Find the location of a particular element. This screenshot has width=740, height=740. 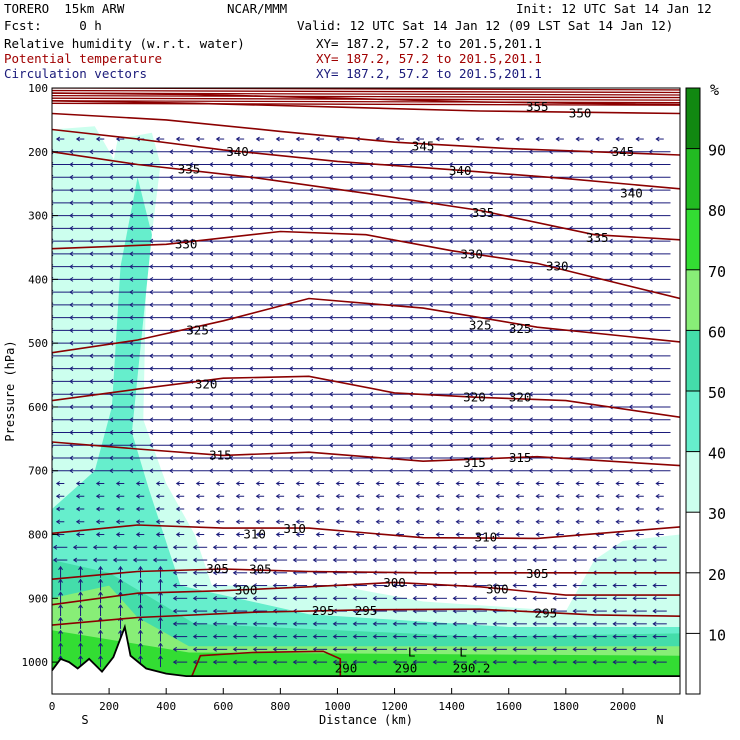

x-tick-label: 200 is located at coordinates (109, 706).